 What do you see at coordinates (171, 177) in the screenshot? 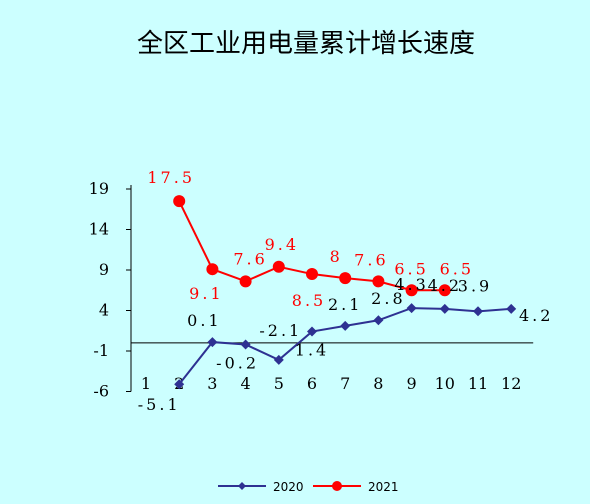
I see `data-label-2021: 17.5` at bounding box center [171, 177].